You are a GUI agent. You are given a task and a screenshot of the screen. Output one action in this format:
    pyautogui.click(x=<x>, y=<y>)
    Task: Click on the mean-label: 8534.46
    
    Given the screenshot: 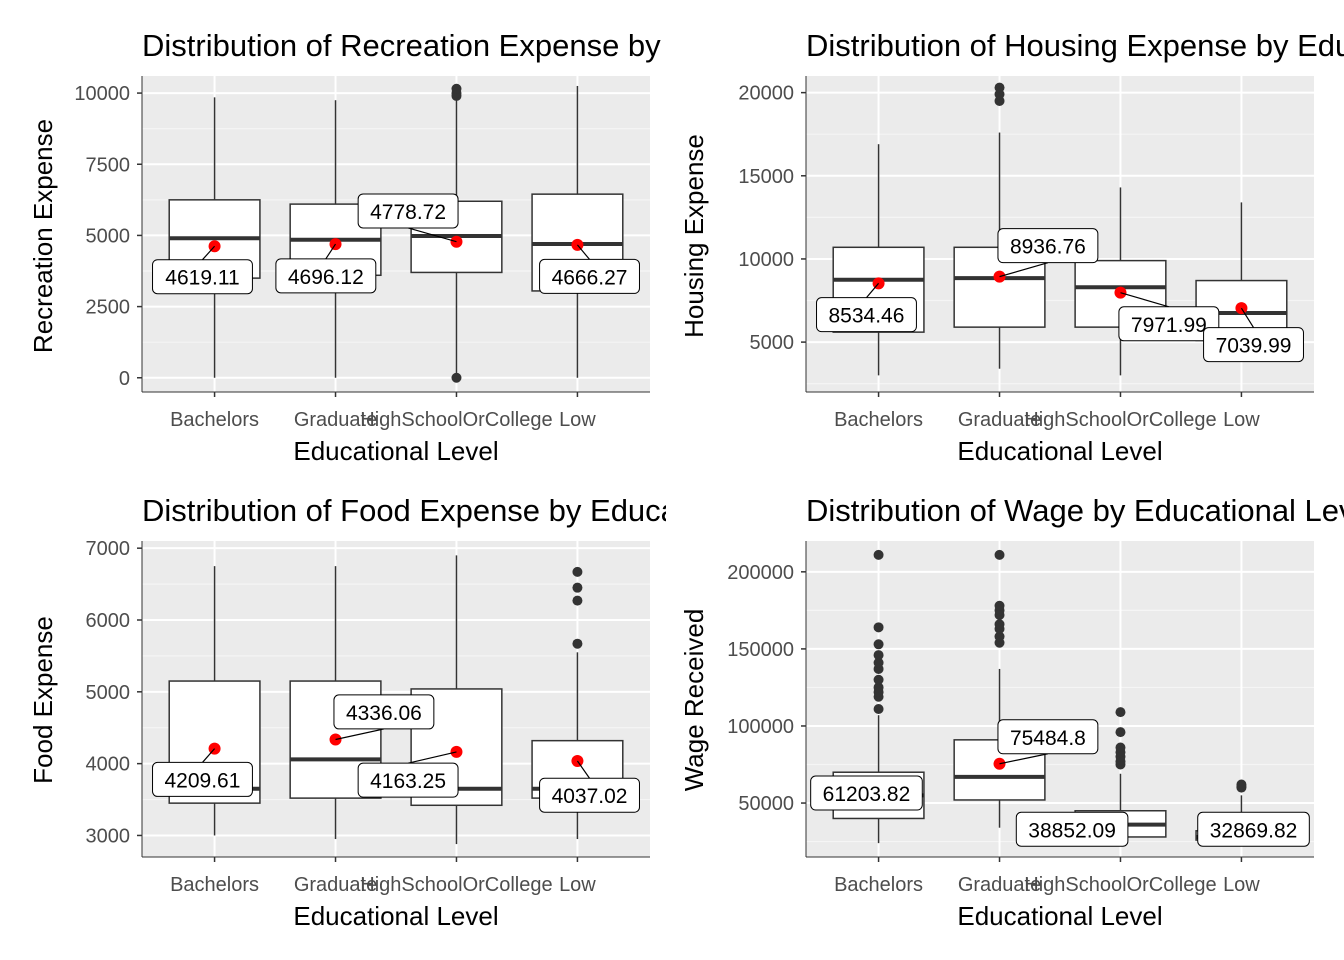 What is the action you would take?
    pyautogui.click(x=867, y=316)
    